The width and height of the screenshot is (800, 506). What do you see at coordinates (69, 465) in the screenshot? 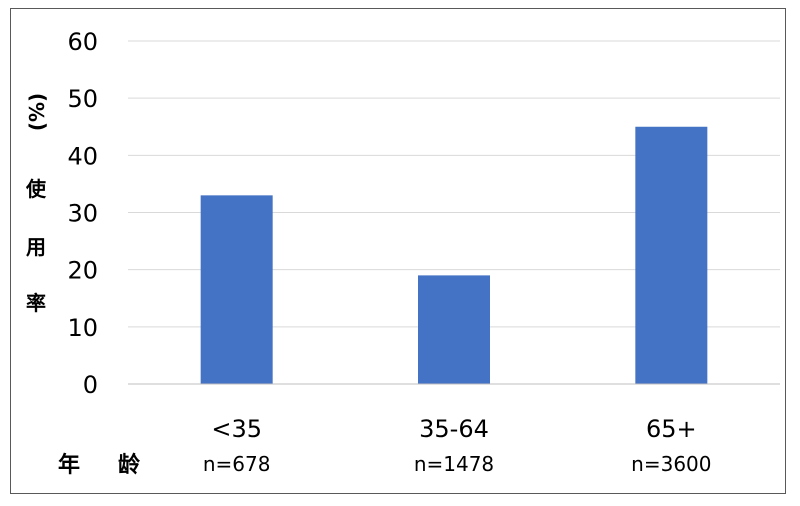
I see `x-axis-label-char-1: 年` at bounding box center [69, 465].